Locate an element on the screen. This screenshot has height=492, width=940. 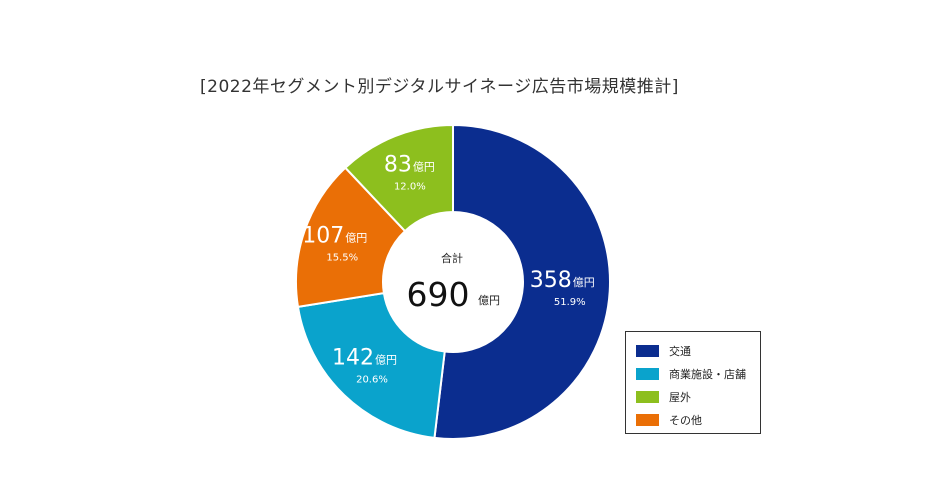
legend: 交通 商業施設・店舗 屋外 その他 is located at coordinates (693, 382).